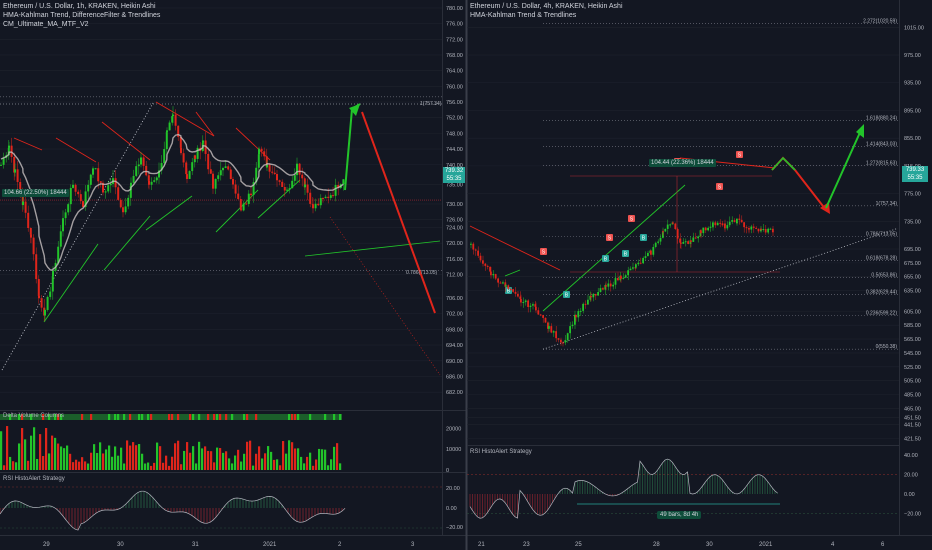 The height and width of the screenshot is (550, 932). What do you see at coordinates (229, 545) in the screenshot?
I see `left-time-axis: 29 30 31 2021 2 3` at bounding box center [229, 545].